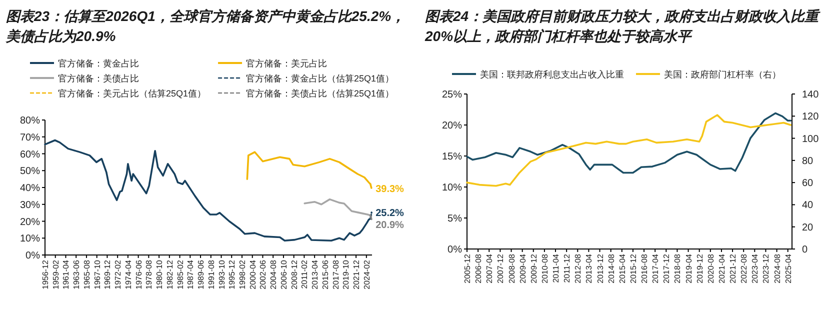 Image resolution: width=838 pixels, height=328 pixels. Describe the element at coordinates (600, 268) in the screenshot. I see `x-tick-label: 2013-12` at that location.